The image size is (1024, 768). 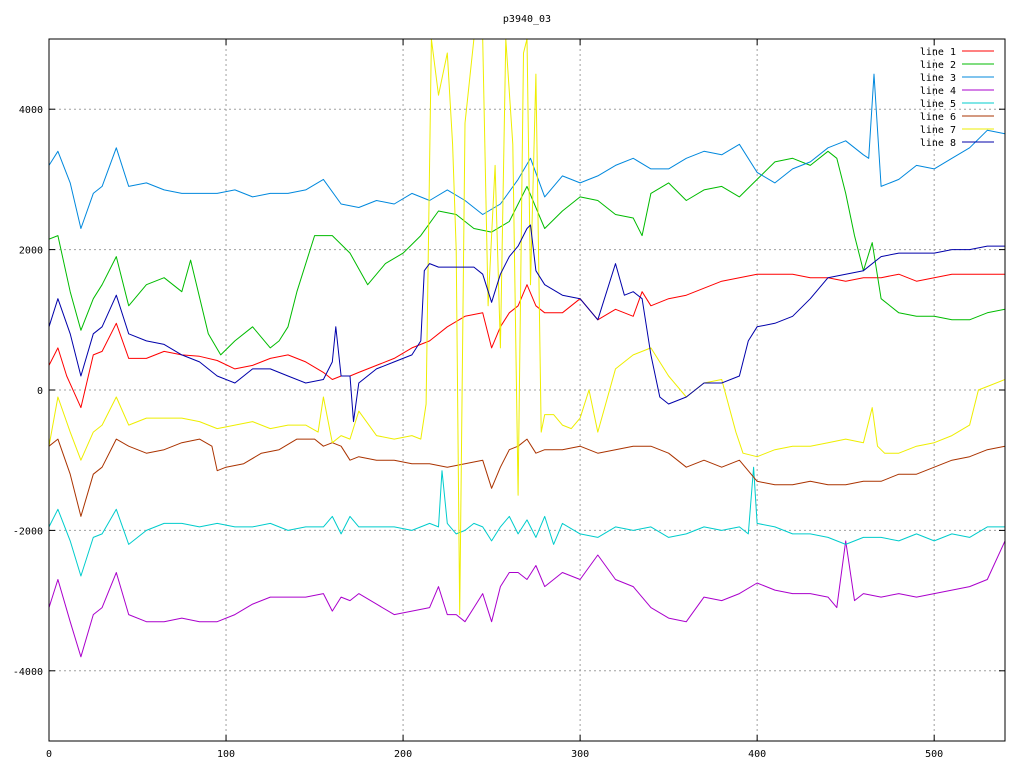 I want to click on x-tick-label: 300, so click(x=580, y=754).